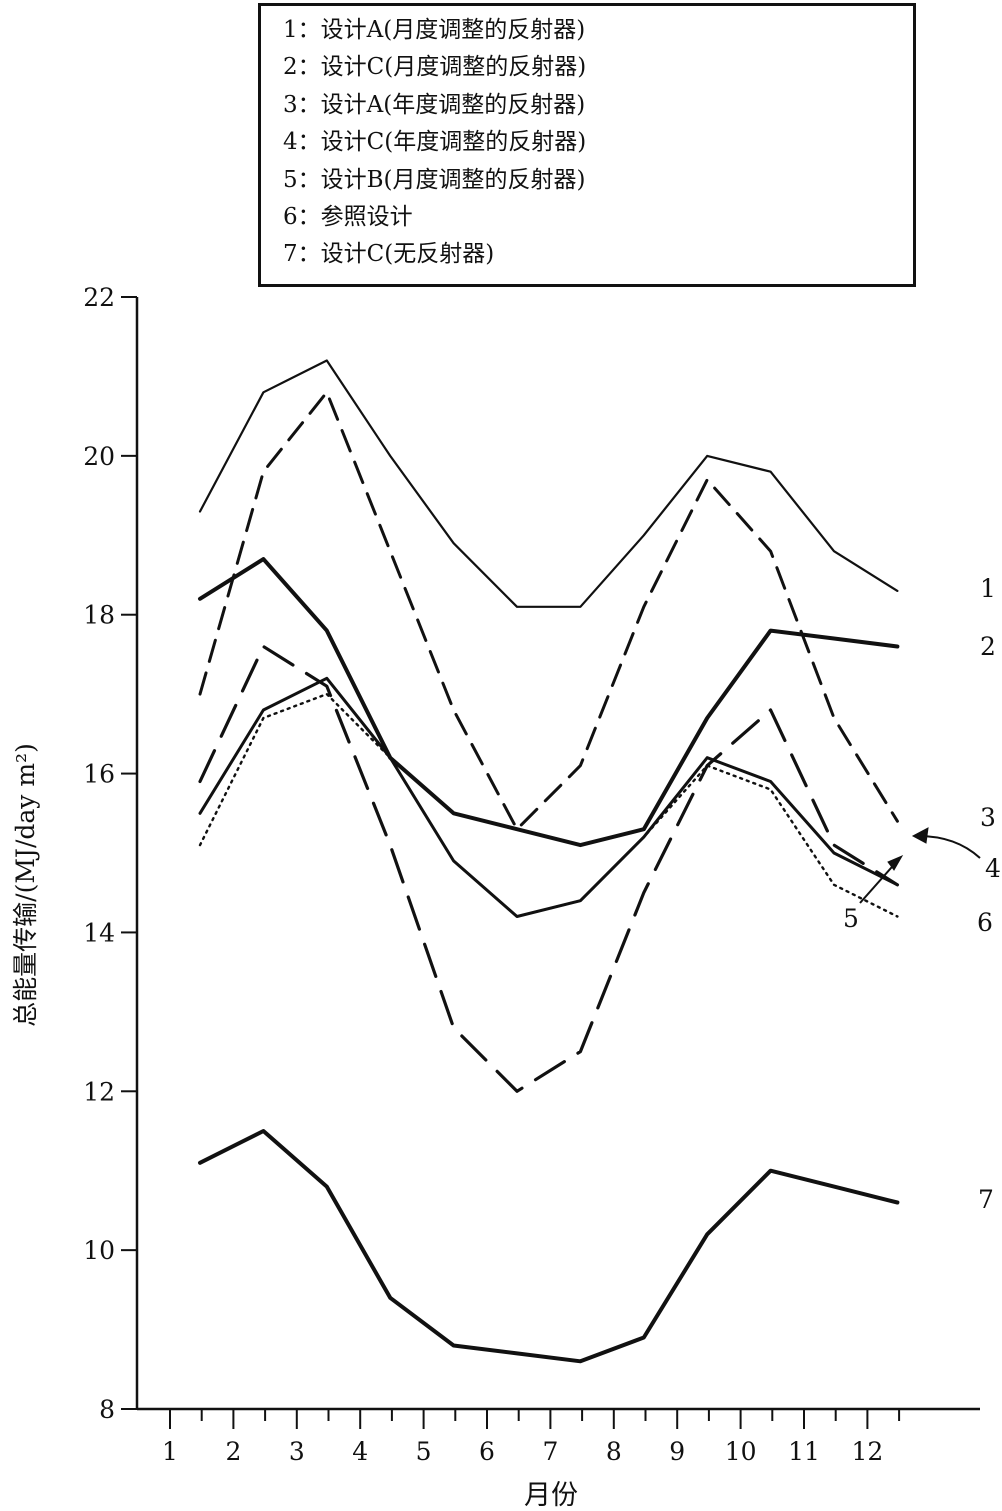 The image size is (1002, 1511). I want to click on x-axis-title: 月份, so click(551, 1495).